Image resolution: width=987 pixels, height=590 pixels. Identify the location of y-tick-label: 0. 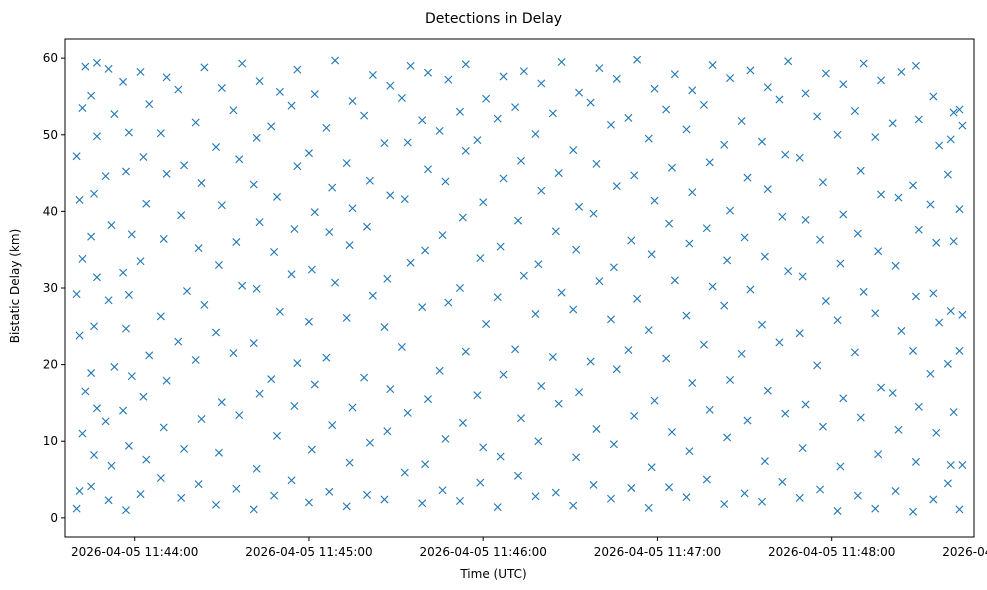
(54, 518).